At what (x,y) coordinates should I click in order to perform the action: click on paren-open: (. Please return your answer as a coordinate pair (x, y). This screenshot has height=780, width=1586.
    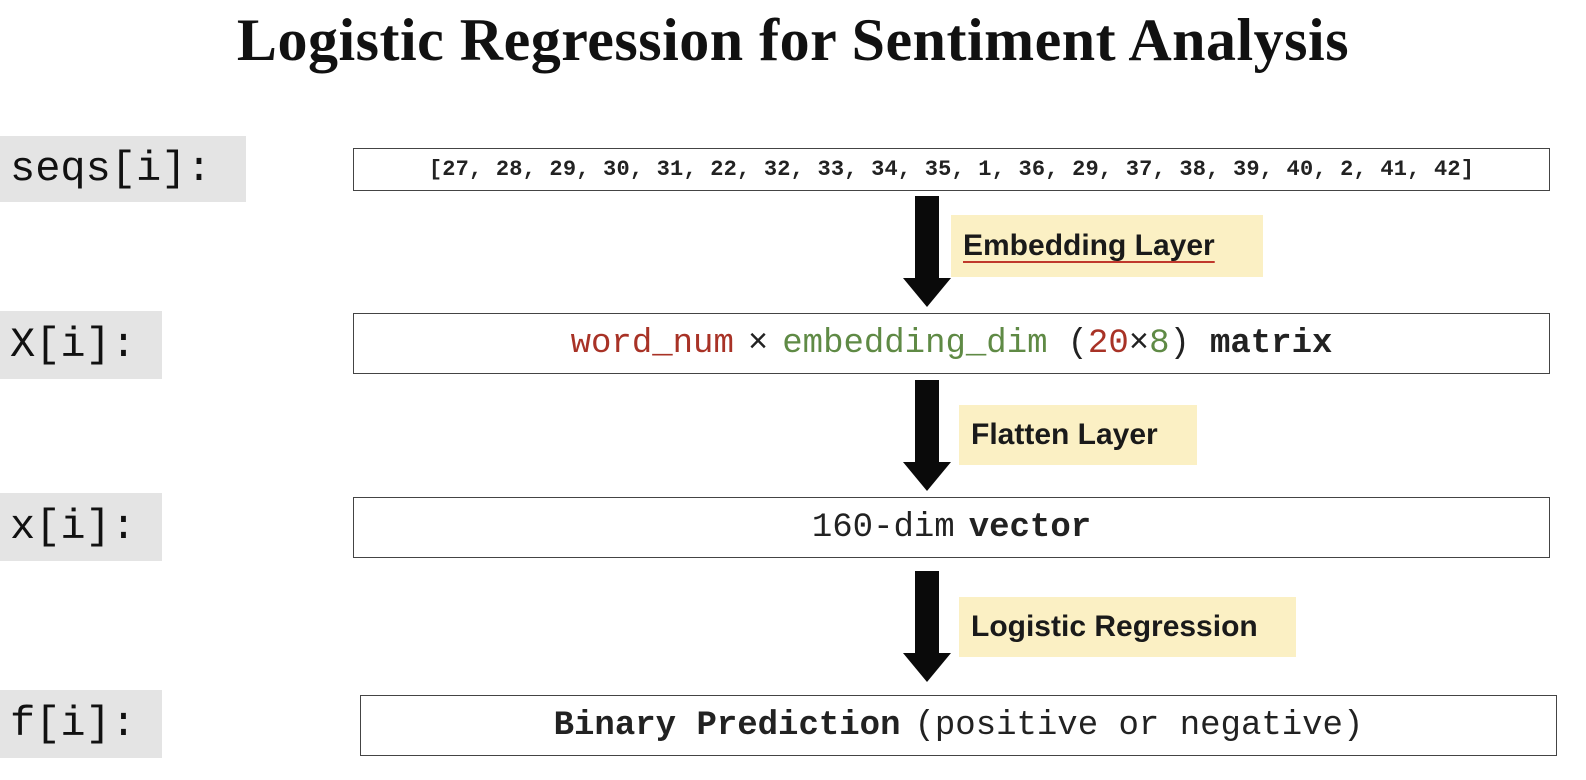
    Looking at the image, I should click on (1077, 343).